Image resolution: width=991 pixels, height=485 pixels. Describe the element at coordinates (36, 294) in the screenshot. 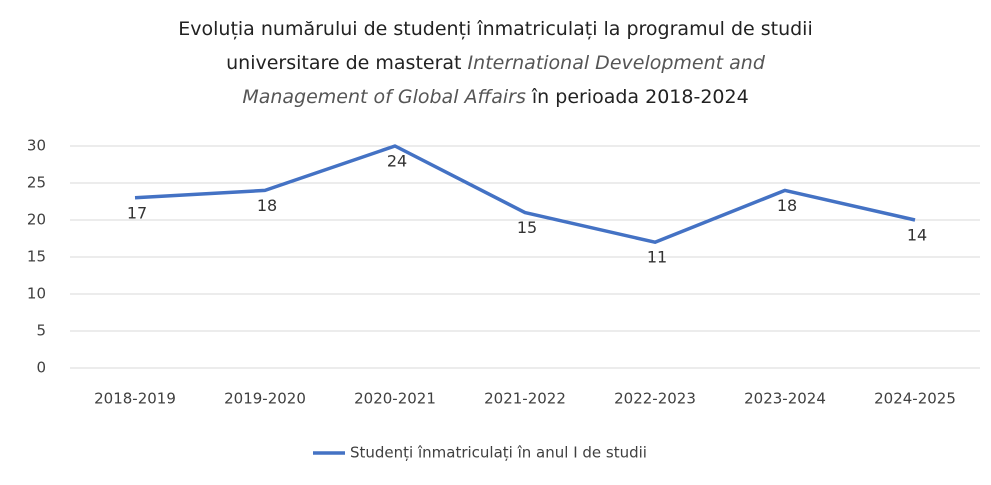

I see `y-tick-label: 10` at that location.